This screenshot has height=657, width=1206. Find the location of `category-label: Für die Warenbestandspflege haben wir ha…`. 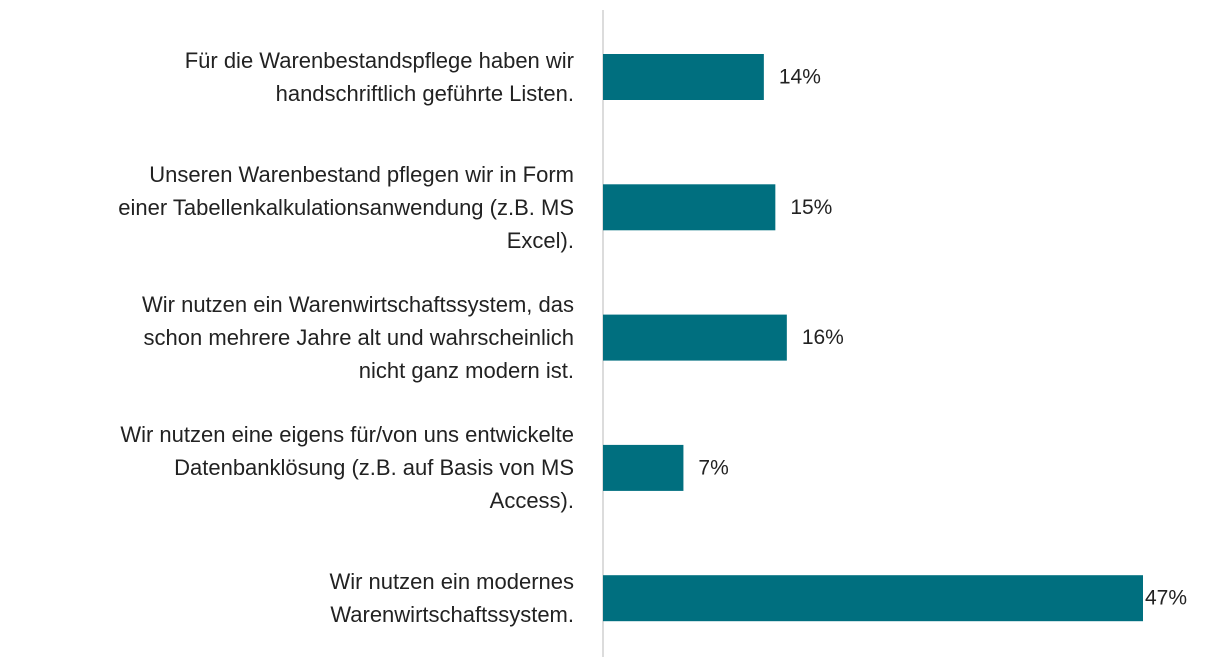

category-label: Für die Warenbestandspflege haben wir ha… is located at coordinates (379, 77).